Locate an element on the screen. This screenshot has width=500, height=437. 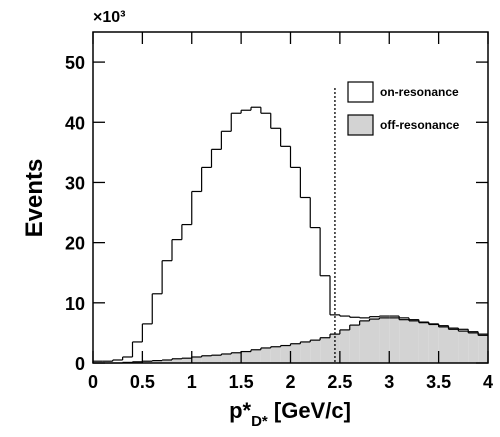
x-tick-label: 3.5 is located at coordinates (438, 382).